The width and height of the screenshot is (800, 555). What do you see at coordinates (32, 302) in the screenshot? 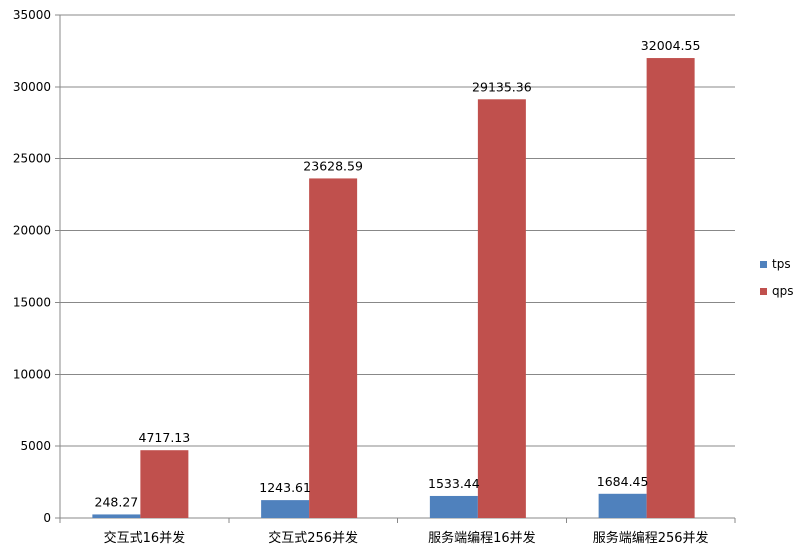
I see `y-tick-label: 15000` at bounding box center [32, 302].